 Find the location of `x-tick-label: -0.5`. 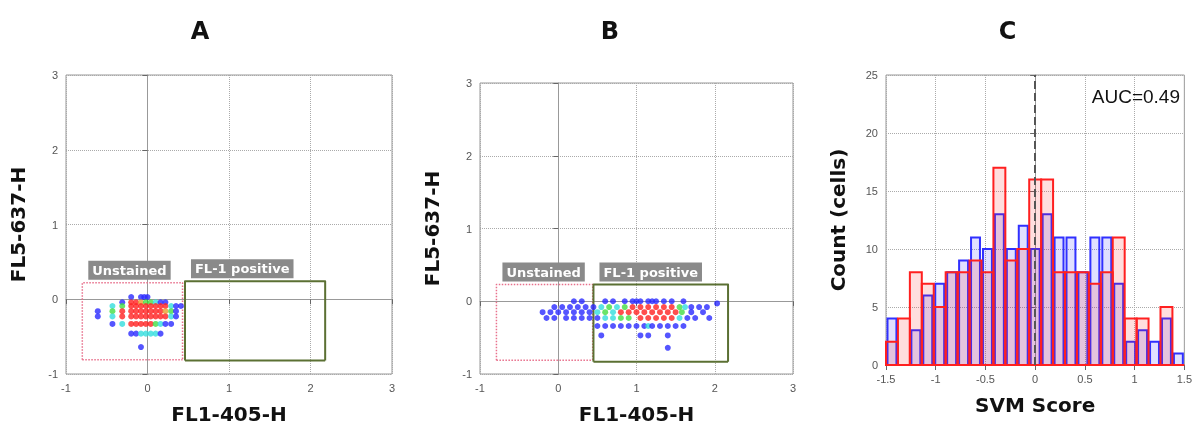

x-tick-label: -0.5 is located at coordinates (985, 378).